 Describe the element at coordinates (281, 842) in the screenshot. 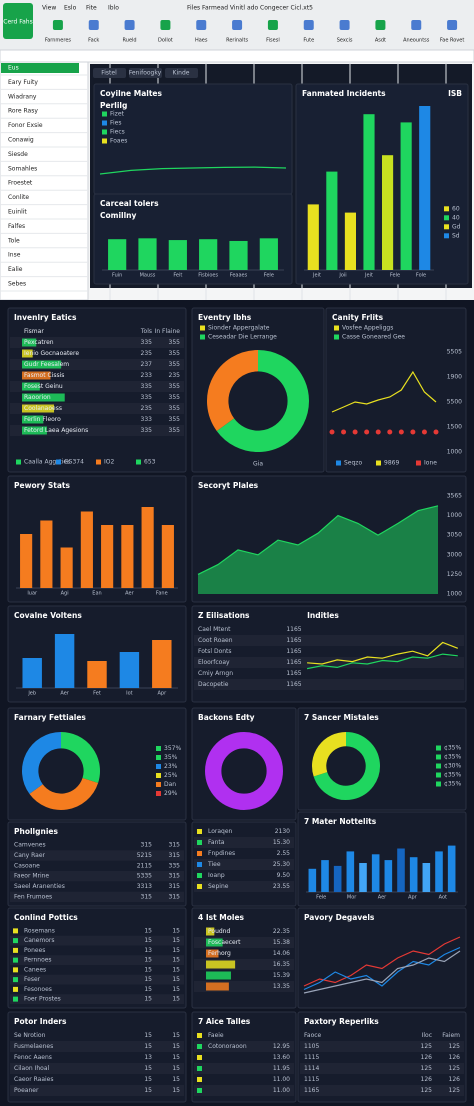

I see `cell: 15.30` at that location.